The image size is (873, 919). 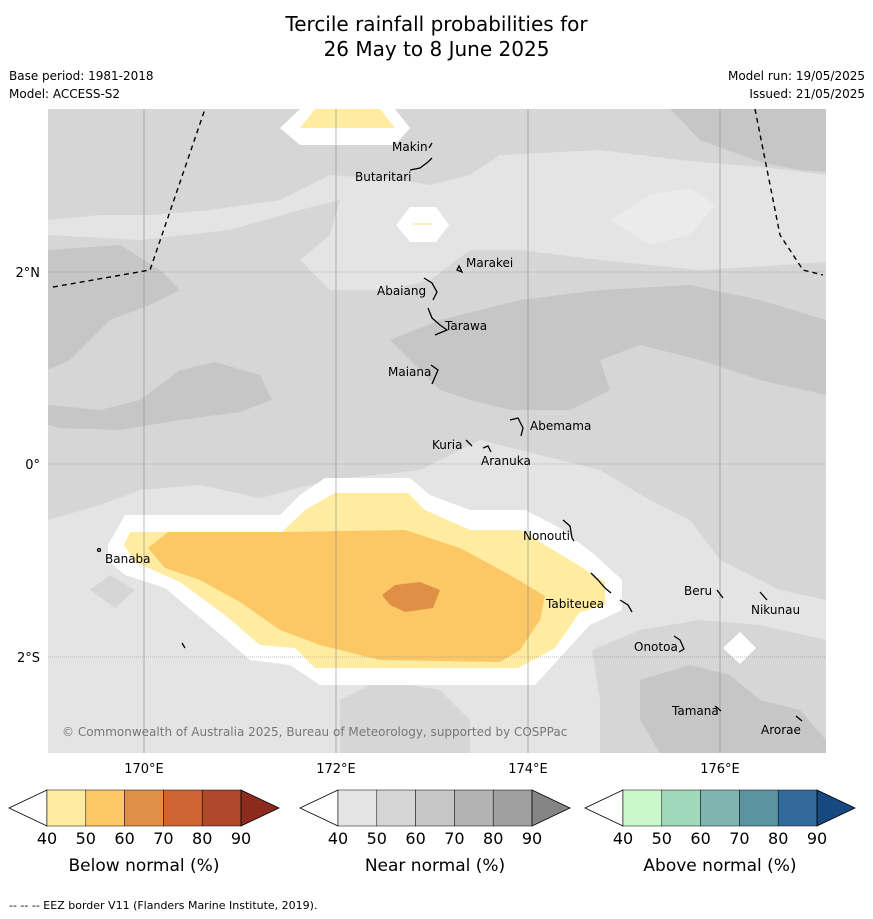 I want to click on near-normal-60-region-left, so click(x=114, y=307).